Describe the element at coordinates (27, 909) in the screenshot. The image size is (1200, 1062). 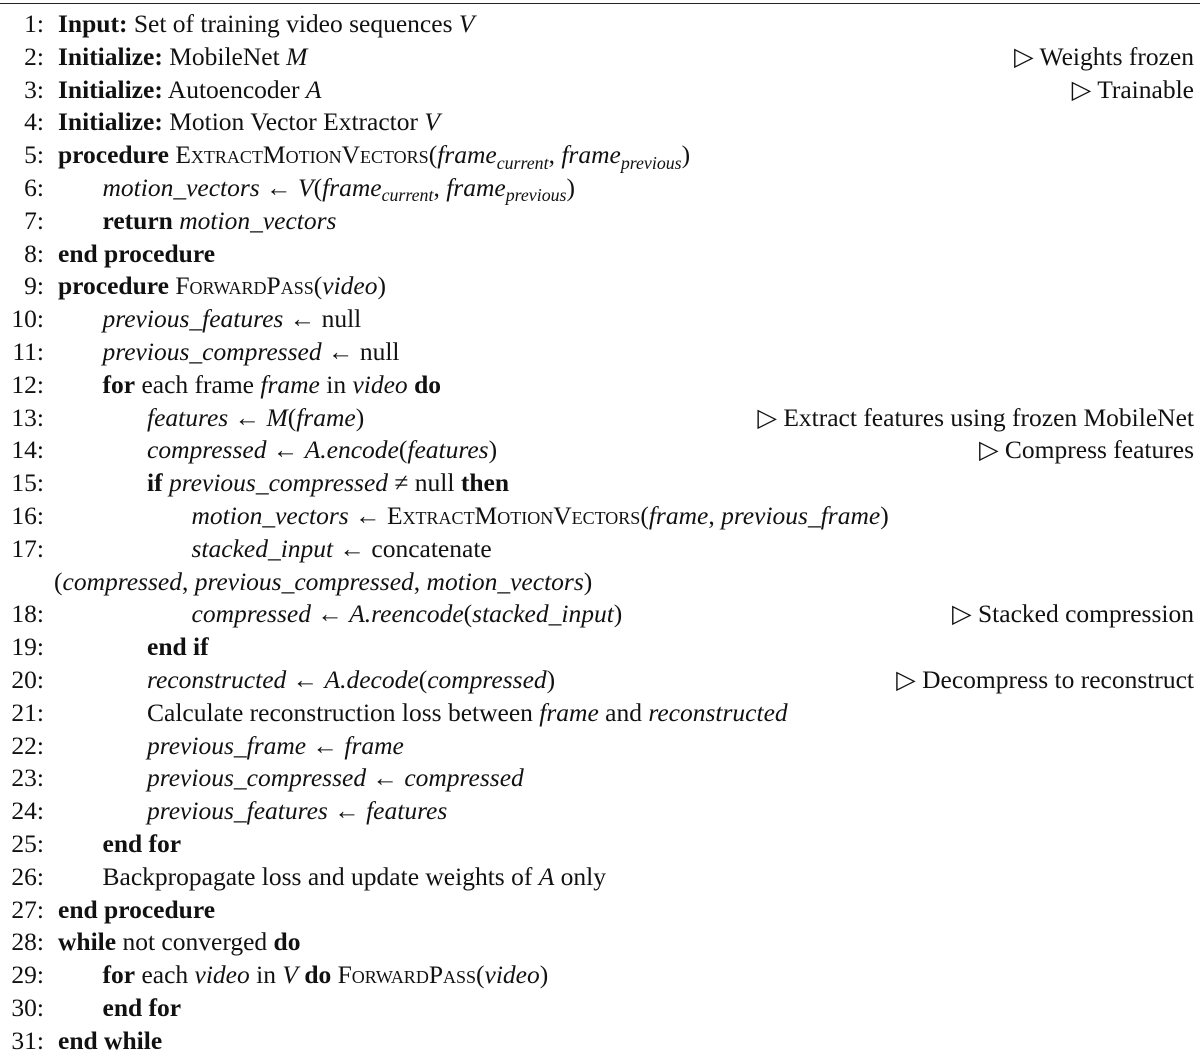
I see `line-number: 27:` at that location.